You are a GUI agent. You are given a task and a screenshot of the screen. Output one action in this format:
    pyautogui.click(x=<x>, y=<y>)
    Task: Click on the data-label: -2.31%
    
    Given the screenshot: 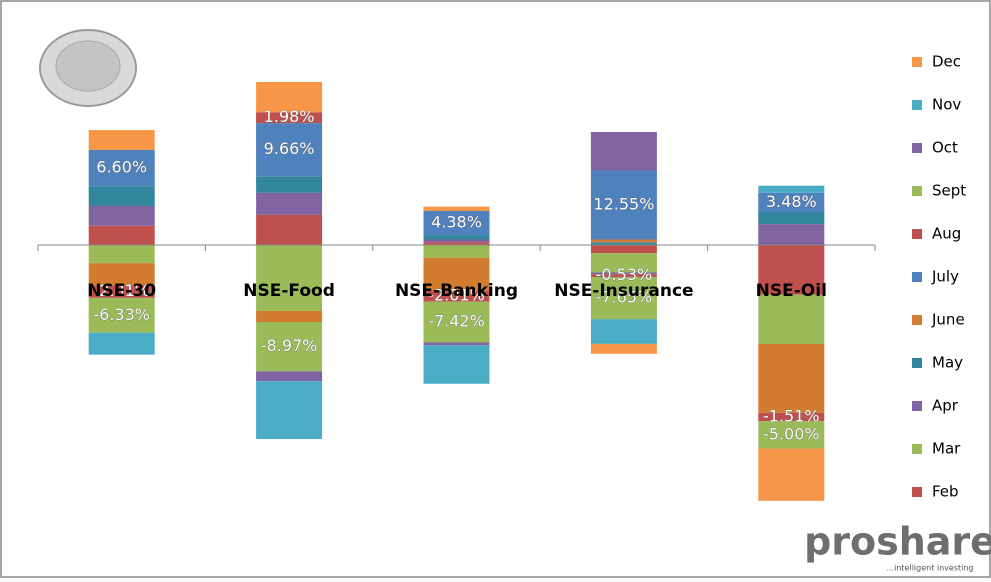 What is the action you would take?
    pyautogui.click(x=121, y=290)
    